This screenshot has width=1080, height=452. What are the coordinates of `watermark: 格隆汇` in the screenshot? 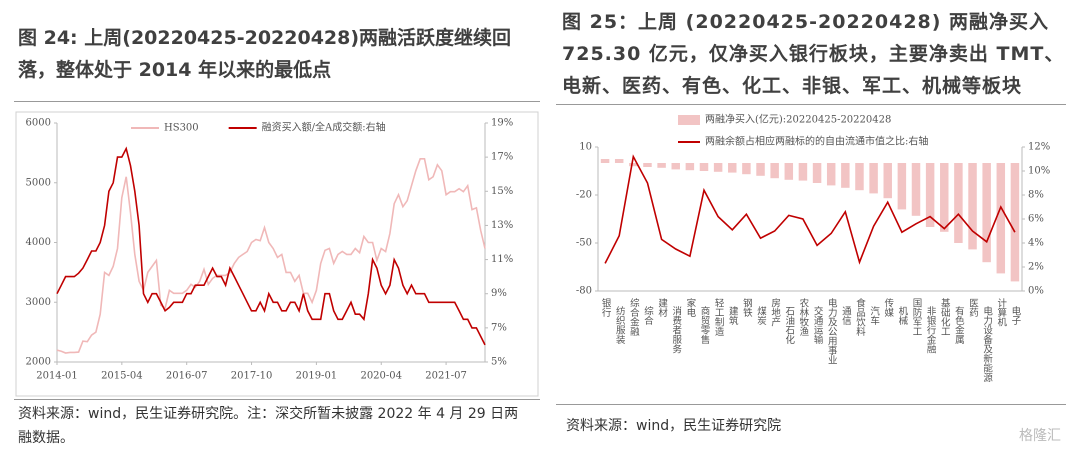 It's located at (1040, 436).